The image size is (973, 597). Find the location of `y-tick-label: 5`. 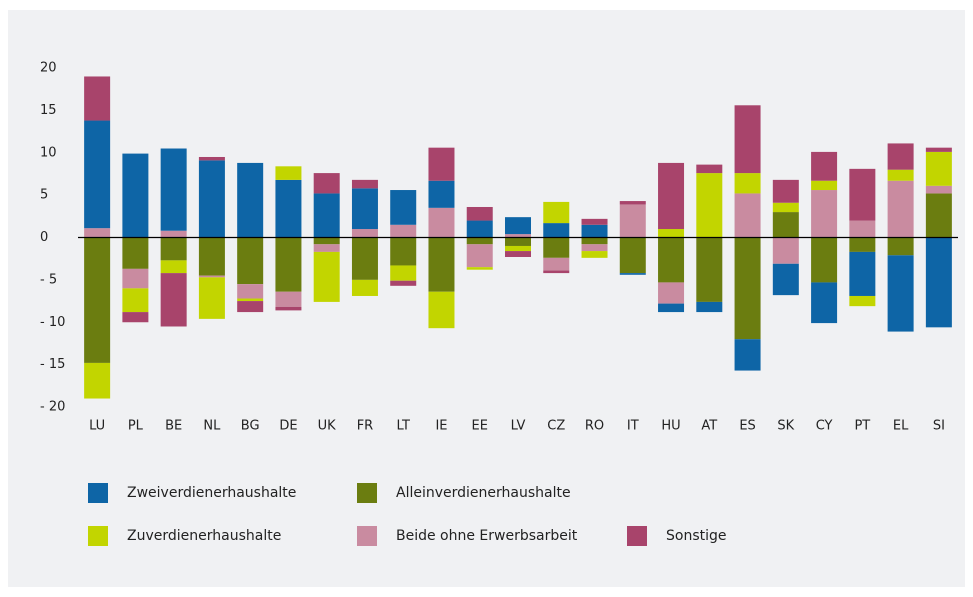

y-tick-label: 5 is located at coordinates (44, 195).